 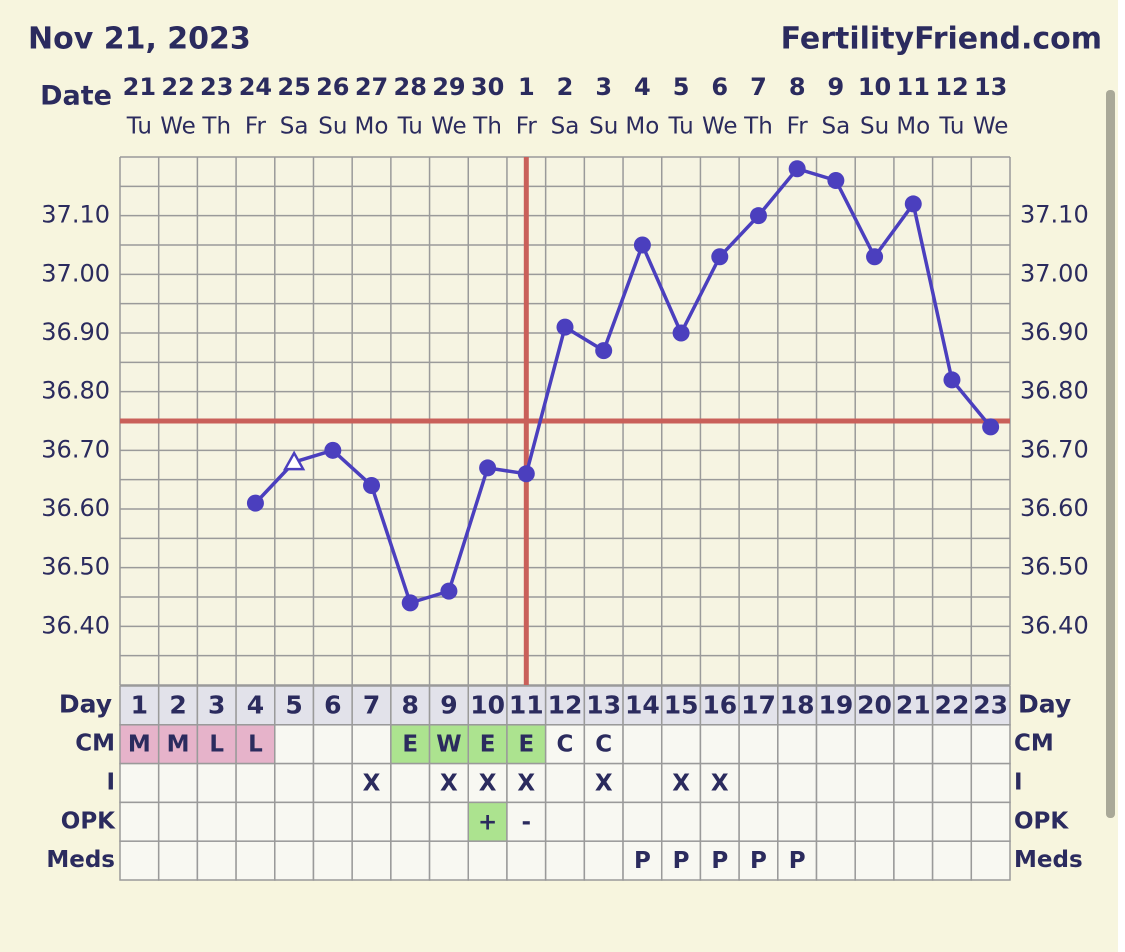 What do you see at coordinates (177, 87) in the screenshot?
I see `date-label: 22` at bounding box center [177, 87].